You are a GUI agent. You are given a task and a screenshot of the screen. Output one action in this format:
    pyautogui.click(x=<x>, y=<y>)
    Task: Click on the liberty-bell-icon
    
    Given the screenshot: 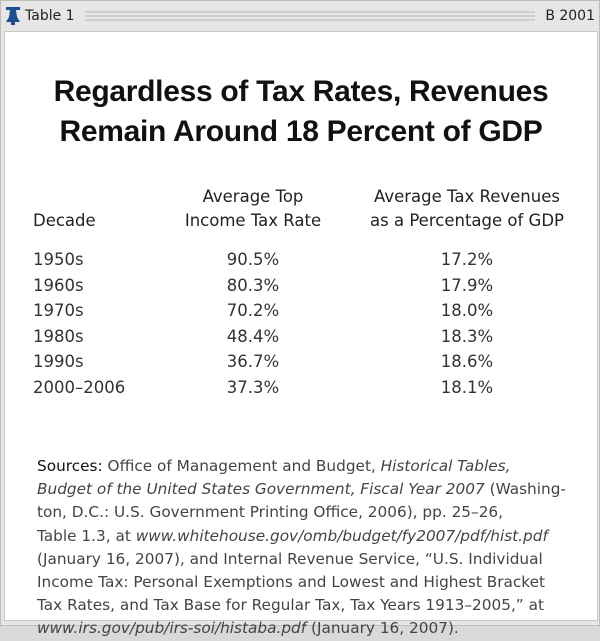 What is the action you would take?
    pyautogui.click(x=13, y=16)
    